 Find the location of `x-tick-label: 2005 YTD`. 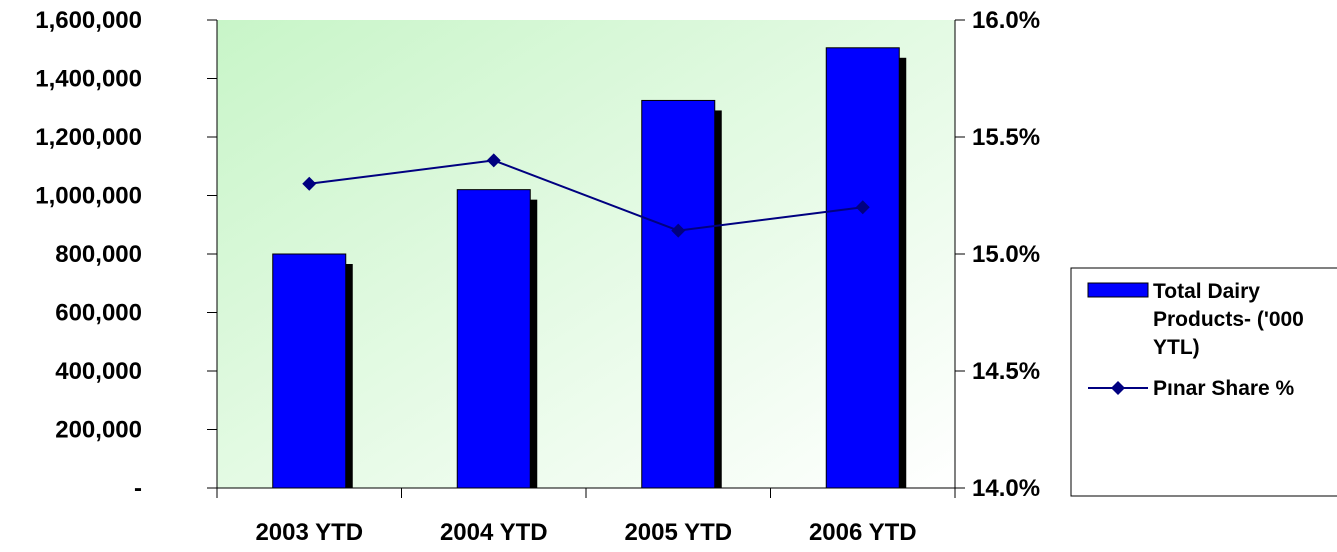

x-tick-label: 2005 YTD is located at coordinates (678, 532).